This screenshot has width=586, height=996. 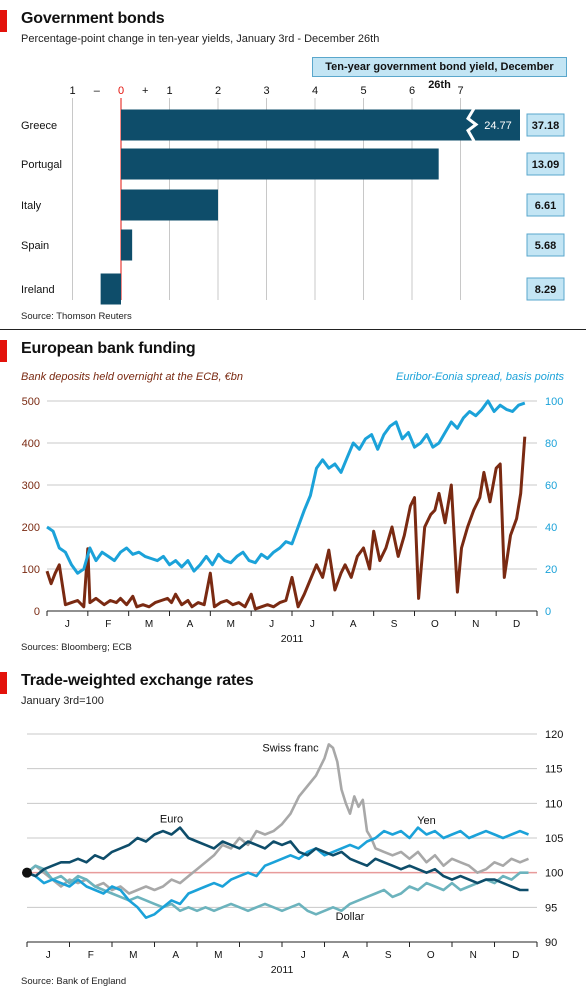 I want to click on series-line-swiss-franc, so click(x=277, y=819).